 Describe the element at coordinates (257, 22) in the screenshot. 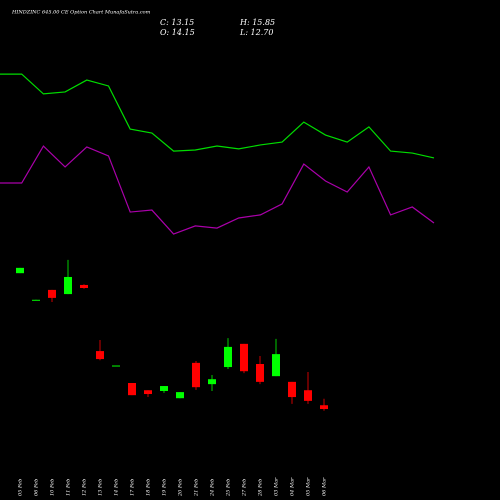

I see `stat-high: H: 15.85` at that location.